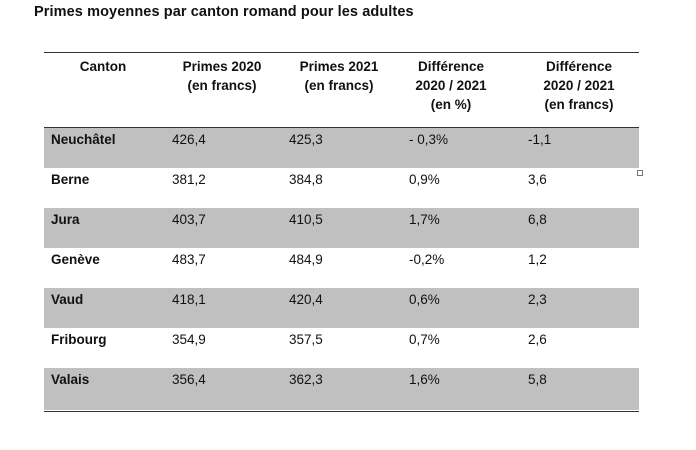 The width and height of the screenshot is (696, 450). Describe the element at coordinates (189, 259) in the screenshot. I see `cell-primes-2020: 483,7` at that location.